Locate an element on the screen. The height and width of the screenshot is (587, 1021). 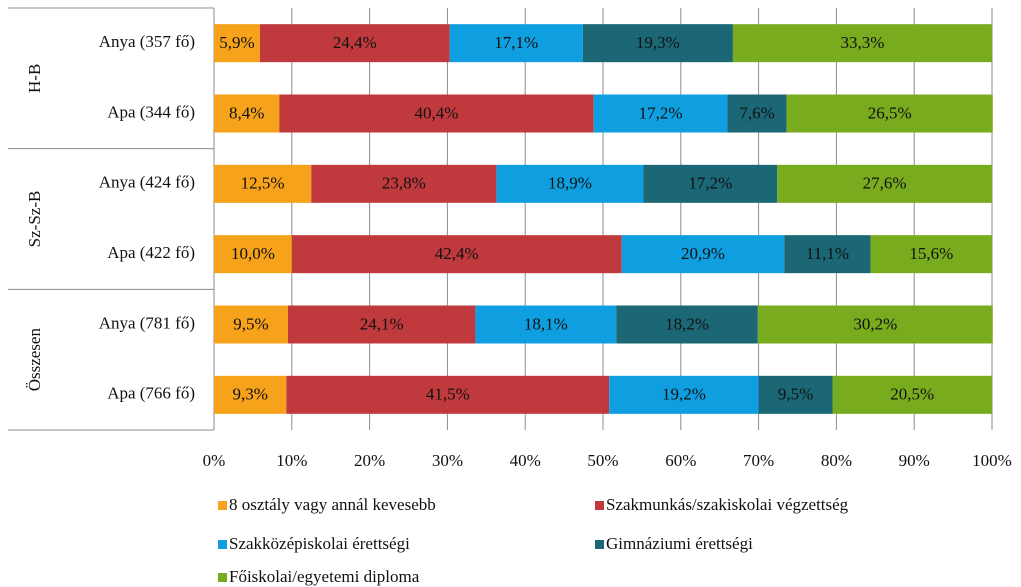
x-tick-label: 90% is located at coordinates (914, 460).